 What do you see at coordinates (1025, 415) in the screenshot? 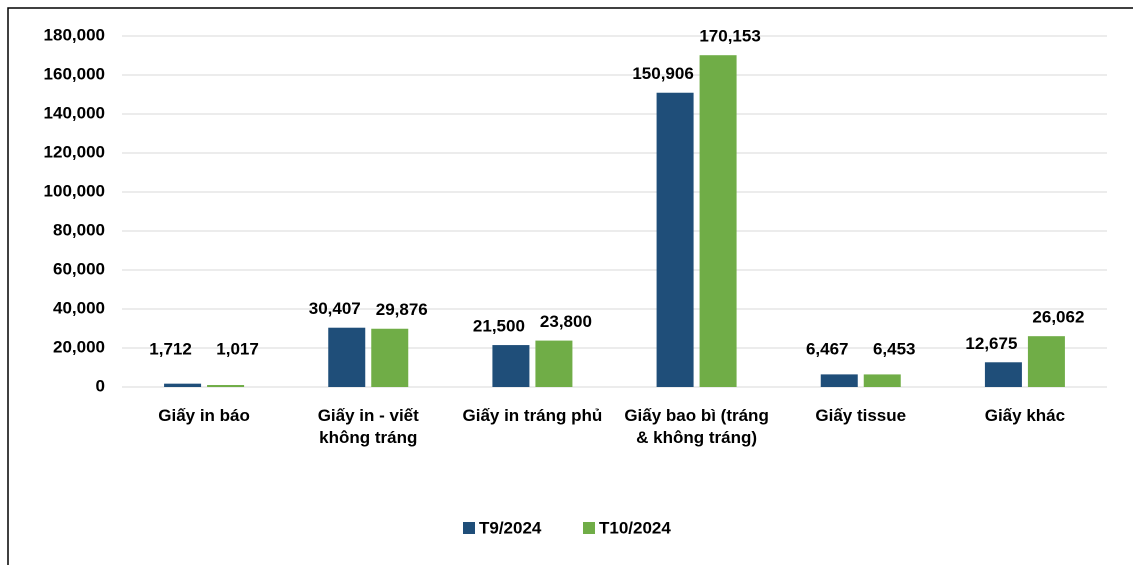
I see `x-tick-label: Giấy khác` at bounding box center [1025, 415].